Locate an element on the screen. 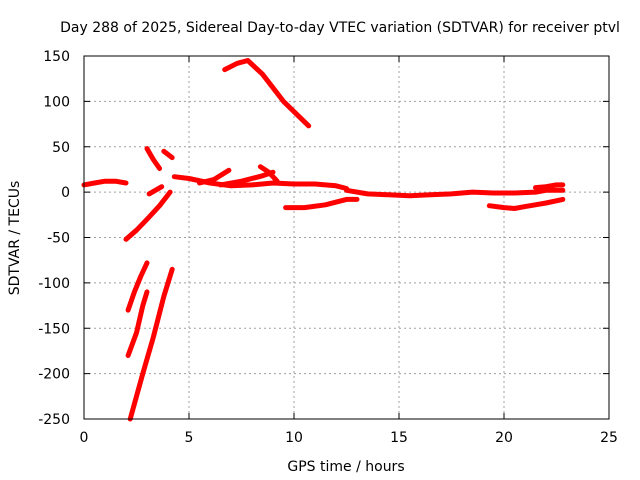 Image resolution: width=640 pixels, height=480 pixels. x-tick-label: 25 is located at coordinates (609, 438).